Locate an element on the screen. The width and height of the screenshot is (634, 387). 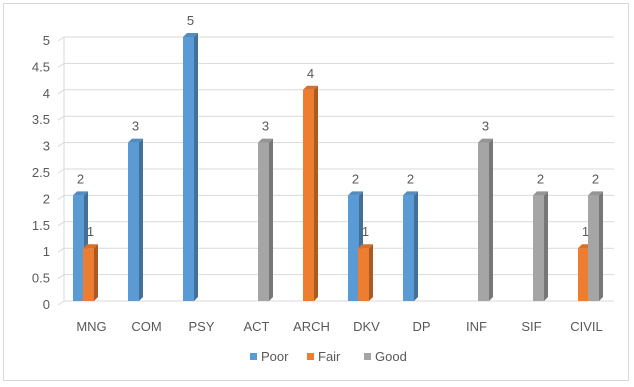
y-tick-label: 1 is located at coordinates (46, 251).